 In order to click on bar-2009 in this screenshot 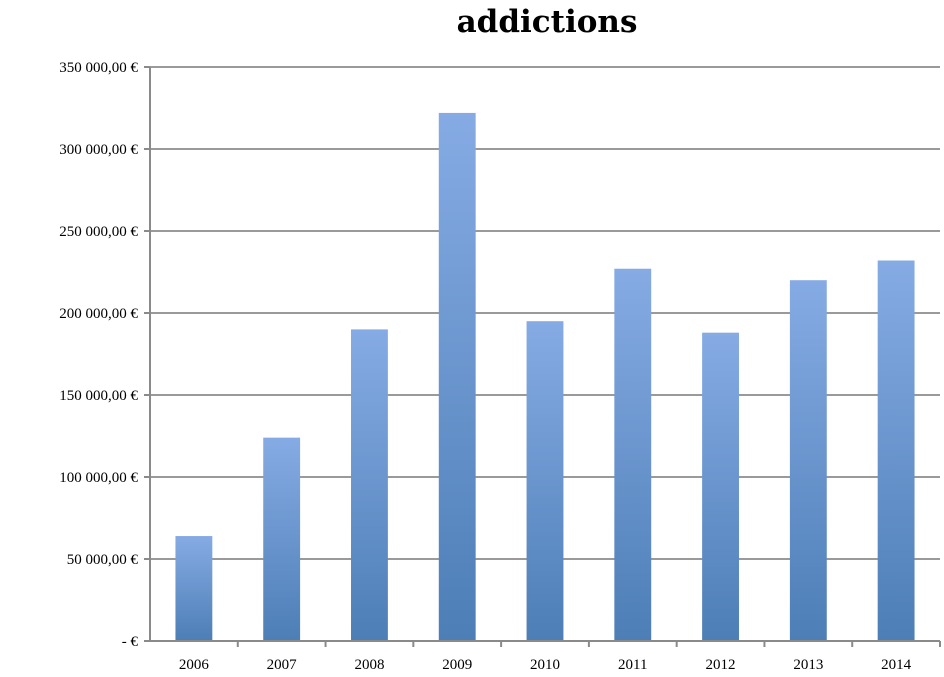, I will do `click(457, 377)`.